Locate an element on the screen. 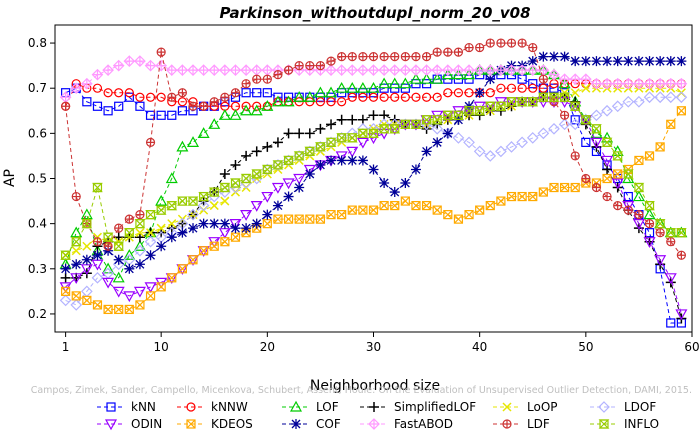  y-axis: 0.2 0.3 0.4 0.5 0.6 0.7 0.8 is located at coordinates (41, 178).